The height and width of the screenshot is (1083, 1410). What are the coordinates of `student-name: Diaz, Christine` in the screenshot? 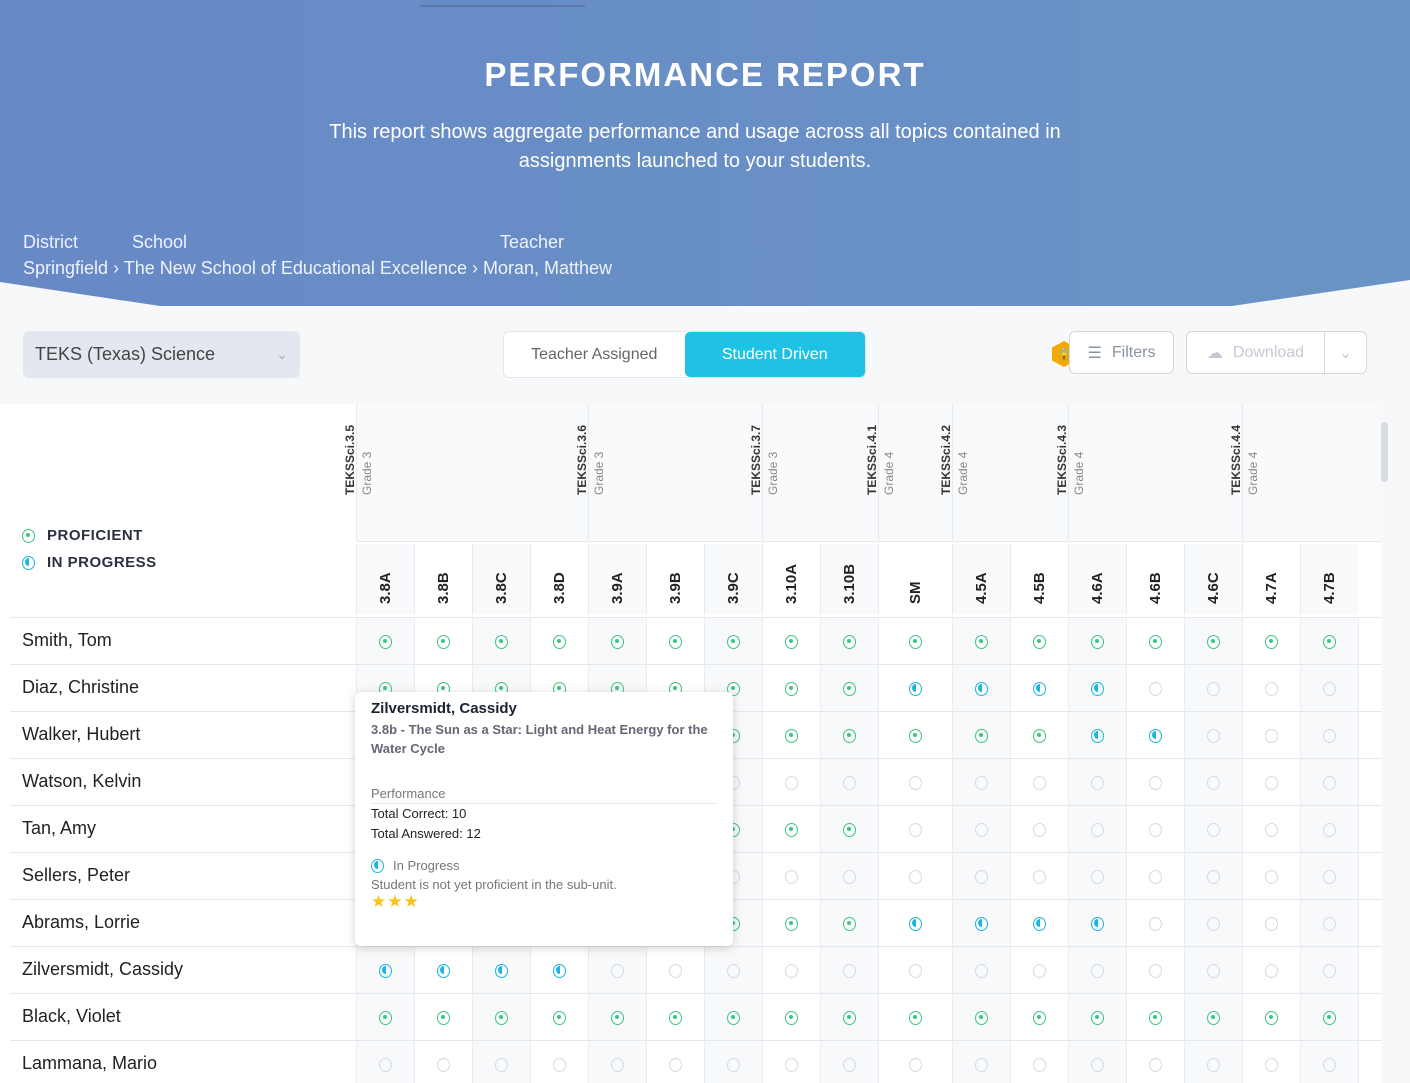 It's located at (81, 687).